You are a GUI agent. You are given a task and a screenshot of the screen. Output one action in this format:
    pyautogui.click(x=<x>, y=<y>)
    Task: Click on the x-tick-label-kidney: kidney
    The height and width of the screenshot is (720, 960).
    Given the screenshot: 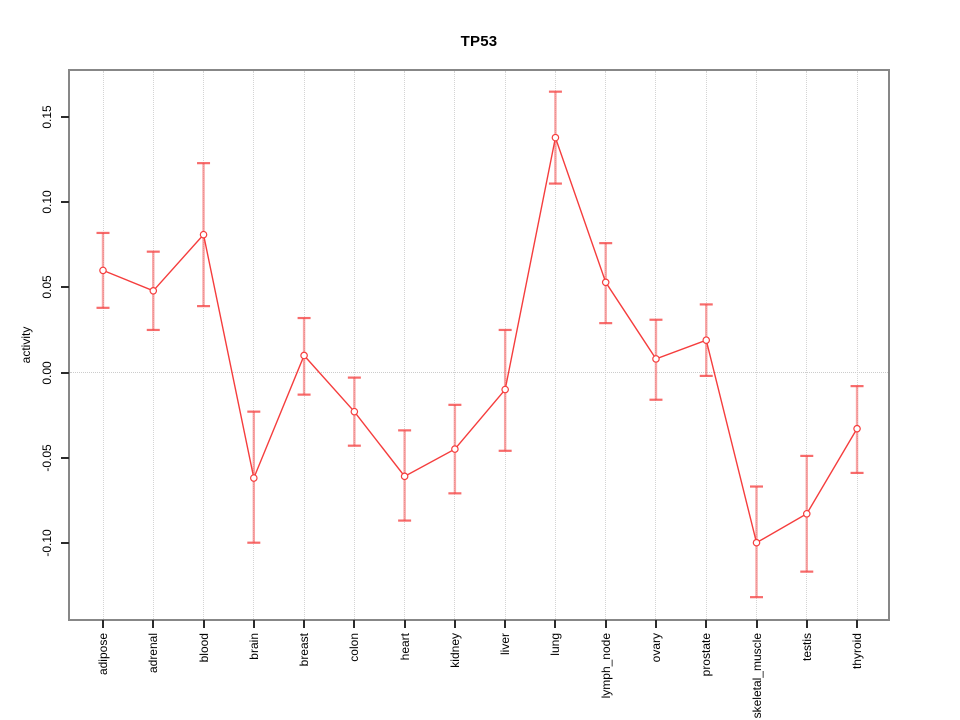 What is the action you would take?
    pyautogui.click(x=454, y=650)
    